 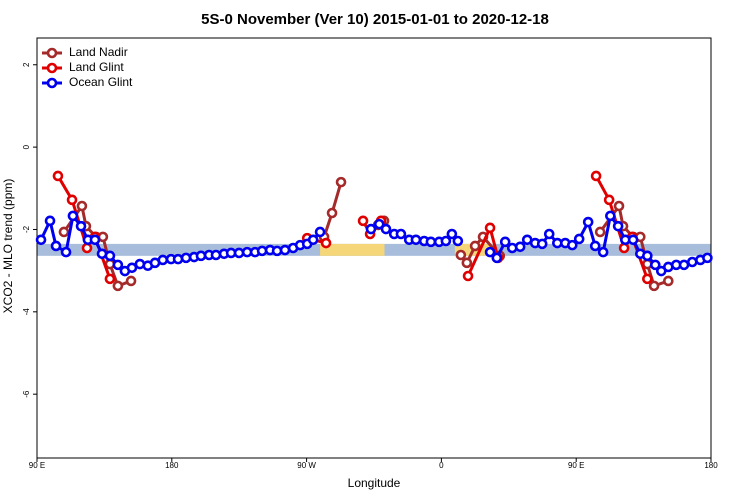 I want to click on legend-label: Ocean Glint, so click(x=101, y=82).